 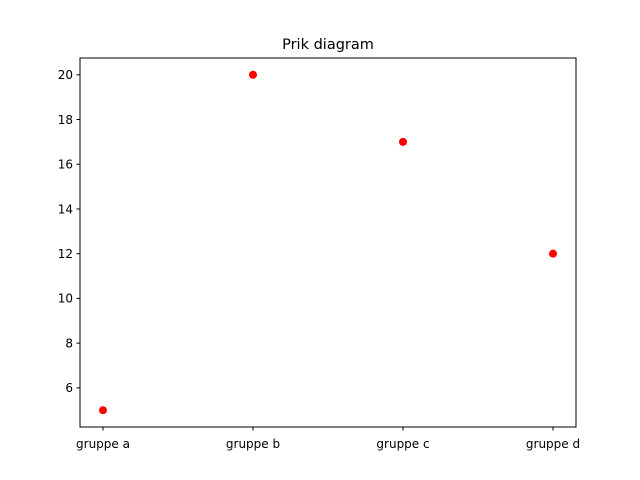 I want to click on x-tick-label: gruppe c, so click(x=402, y=444).